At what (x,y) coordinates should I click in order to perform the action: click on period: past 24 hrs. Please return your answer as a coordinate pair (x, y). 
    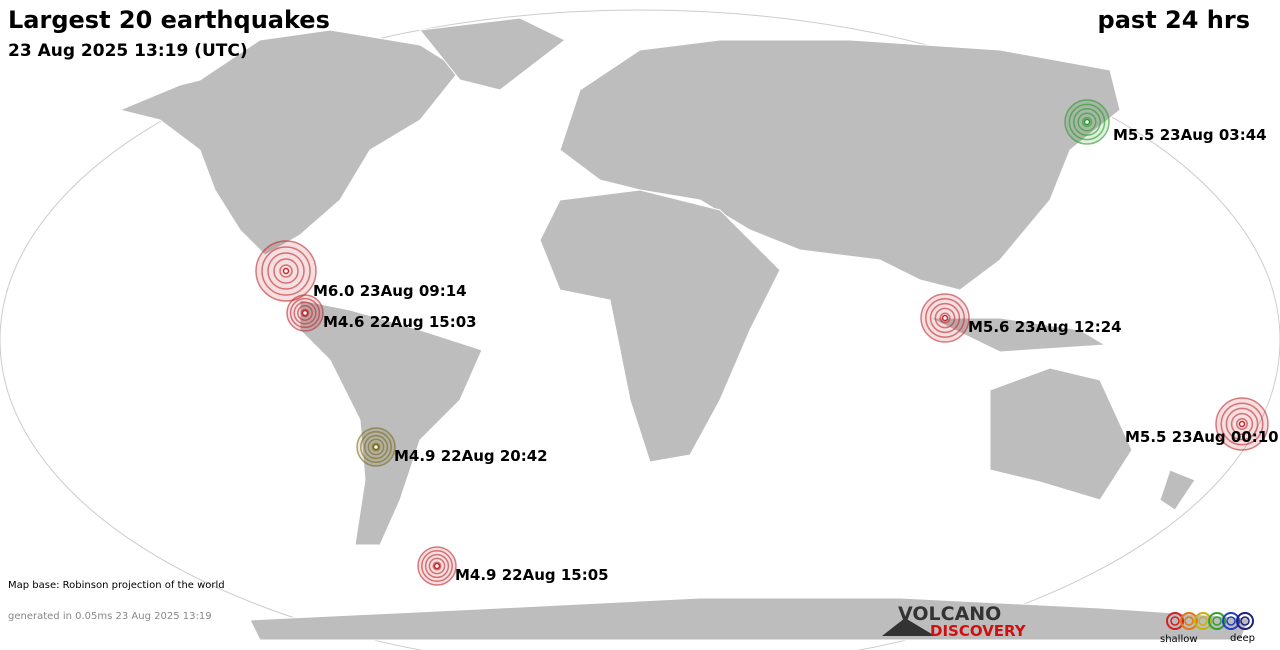
    Looking at the image, I should click on (1174, 20).